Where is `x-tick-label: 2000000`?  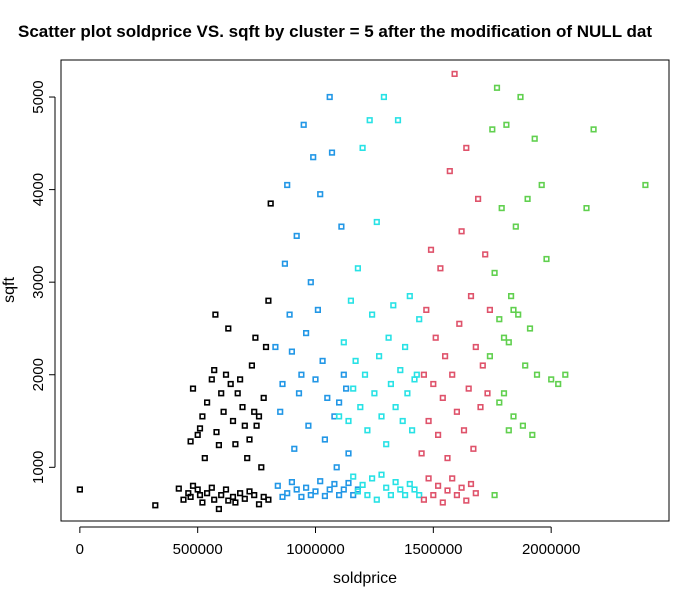
x-tick-label: 2000000 is located at coordinates (551, 549).